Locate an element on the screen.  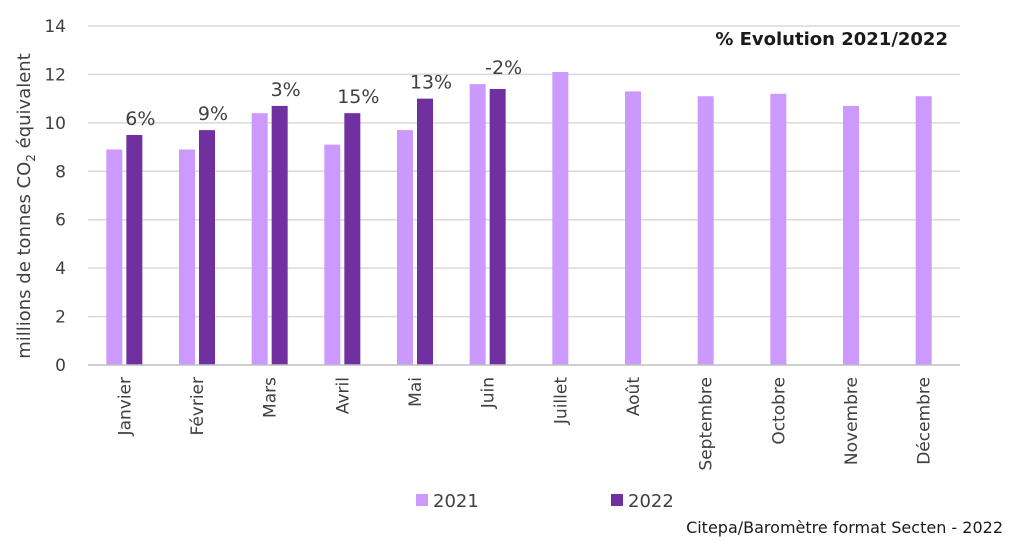
x-tick-label-avril: Avril is located at coordinates (343, 395).